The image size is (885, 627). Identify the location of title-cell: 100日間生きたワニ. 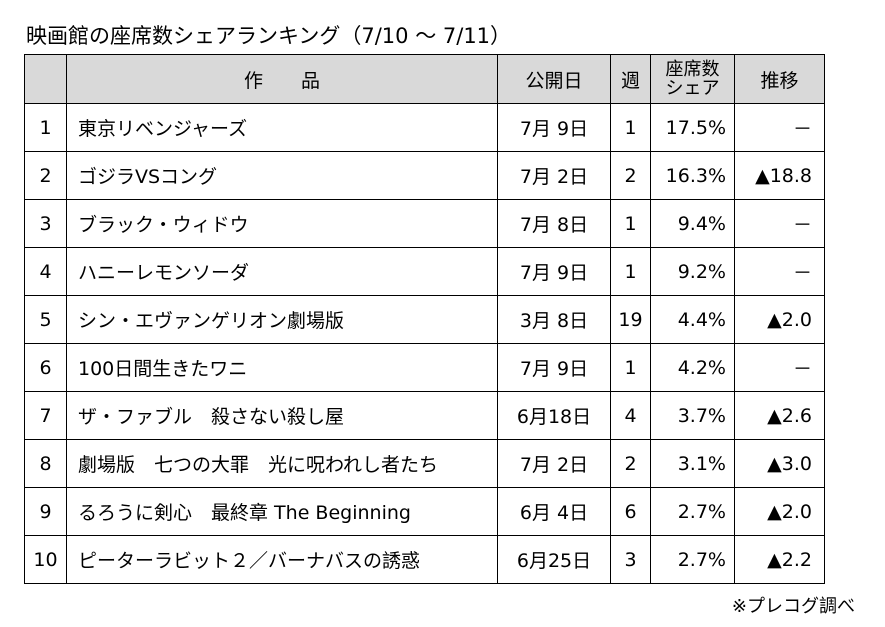
(282, 367).